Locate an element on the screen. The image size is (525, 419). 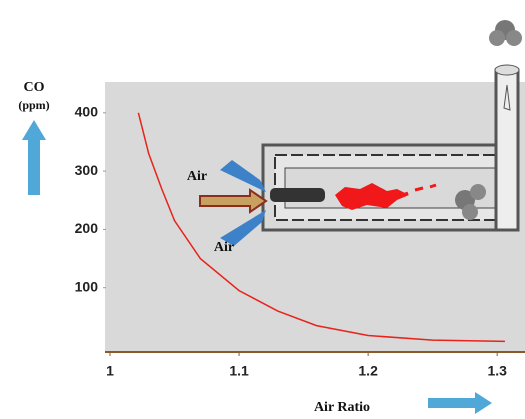
right-arrow is located at coordinates (460, 403).